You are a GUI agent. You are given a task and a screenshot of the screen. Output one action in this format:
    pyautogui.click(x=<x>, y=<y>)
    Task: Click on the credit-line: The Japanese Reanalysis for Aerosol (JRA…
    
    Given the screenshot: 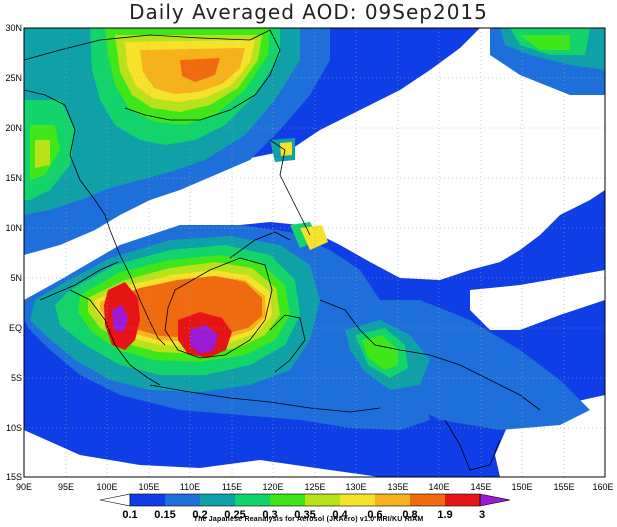 What is the action you would take?
    pyautogui.click(x=308, y=519)
    